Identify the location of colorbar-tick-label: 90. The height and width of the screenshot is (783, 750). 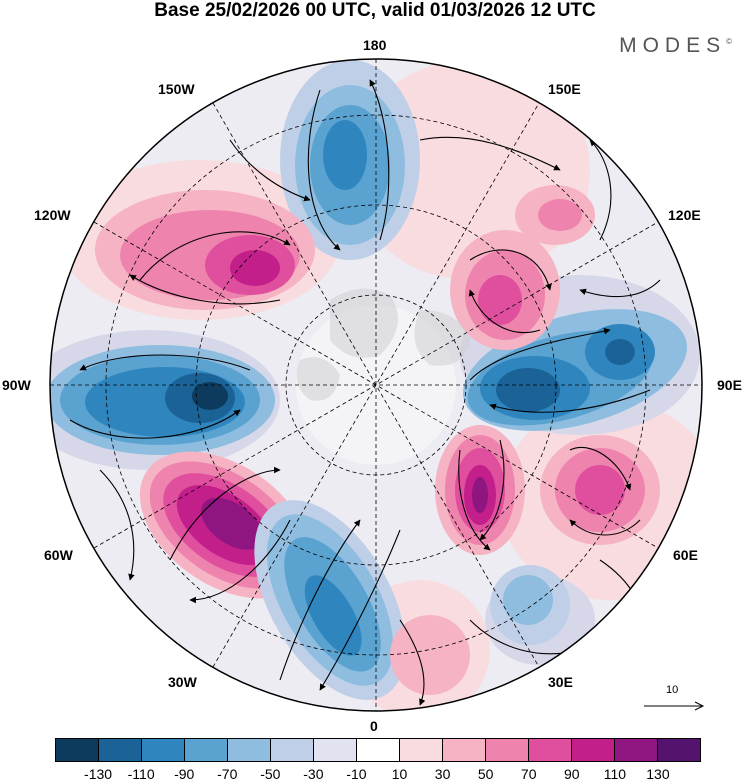
(572, 774).